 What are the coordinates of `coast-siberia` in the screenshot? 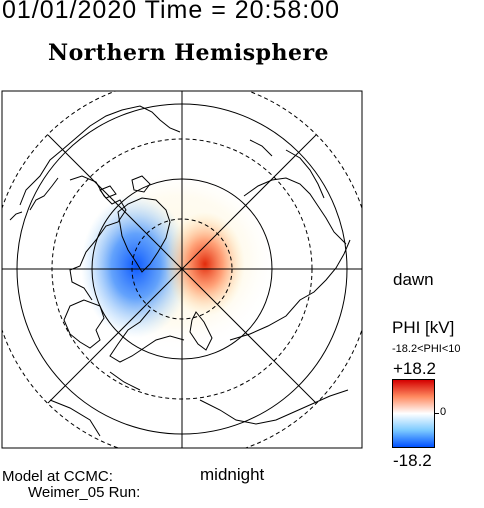 It's located at (290, 290).